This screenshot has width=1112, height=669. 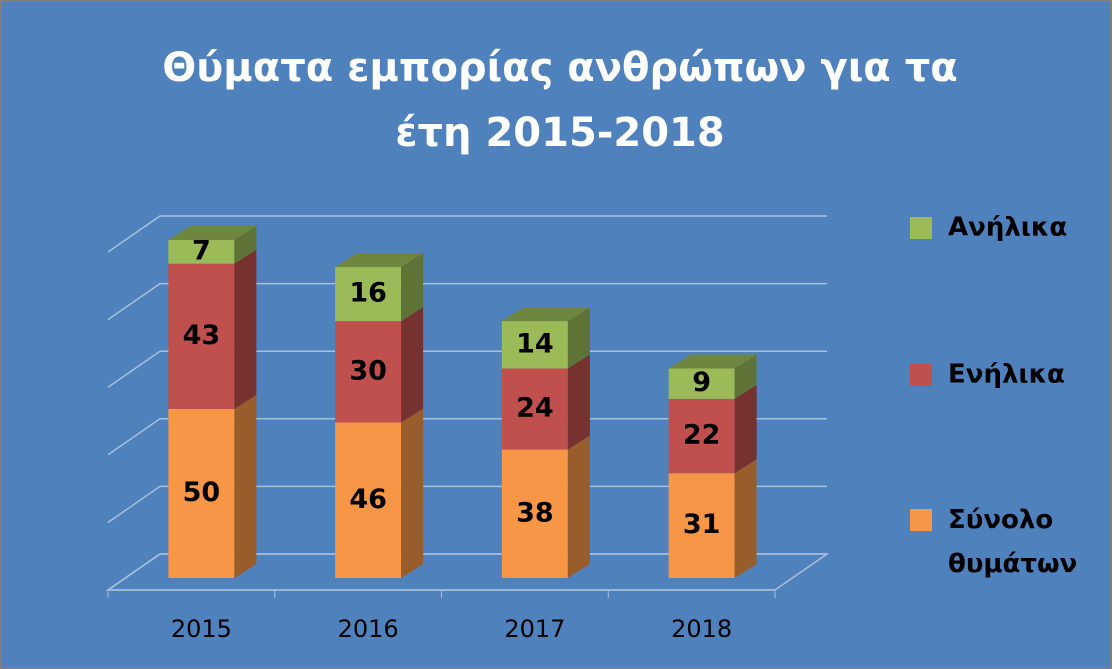 I want to click on data-label: 24, so click(x=535, y=408).